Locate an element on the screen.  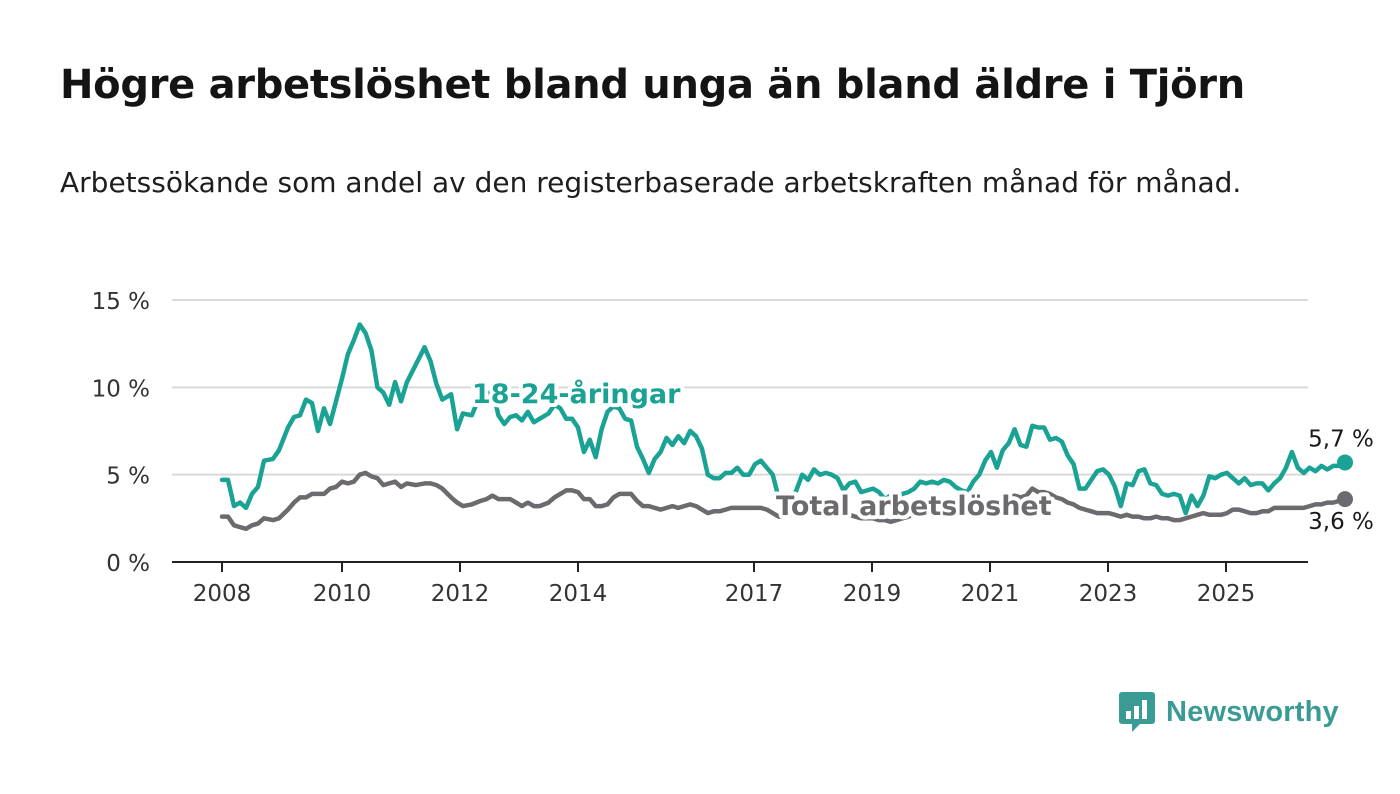
series-label-total-halo: Total arbetslöshet is located at coordinates (914, 506).